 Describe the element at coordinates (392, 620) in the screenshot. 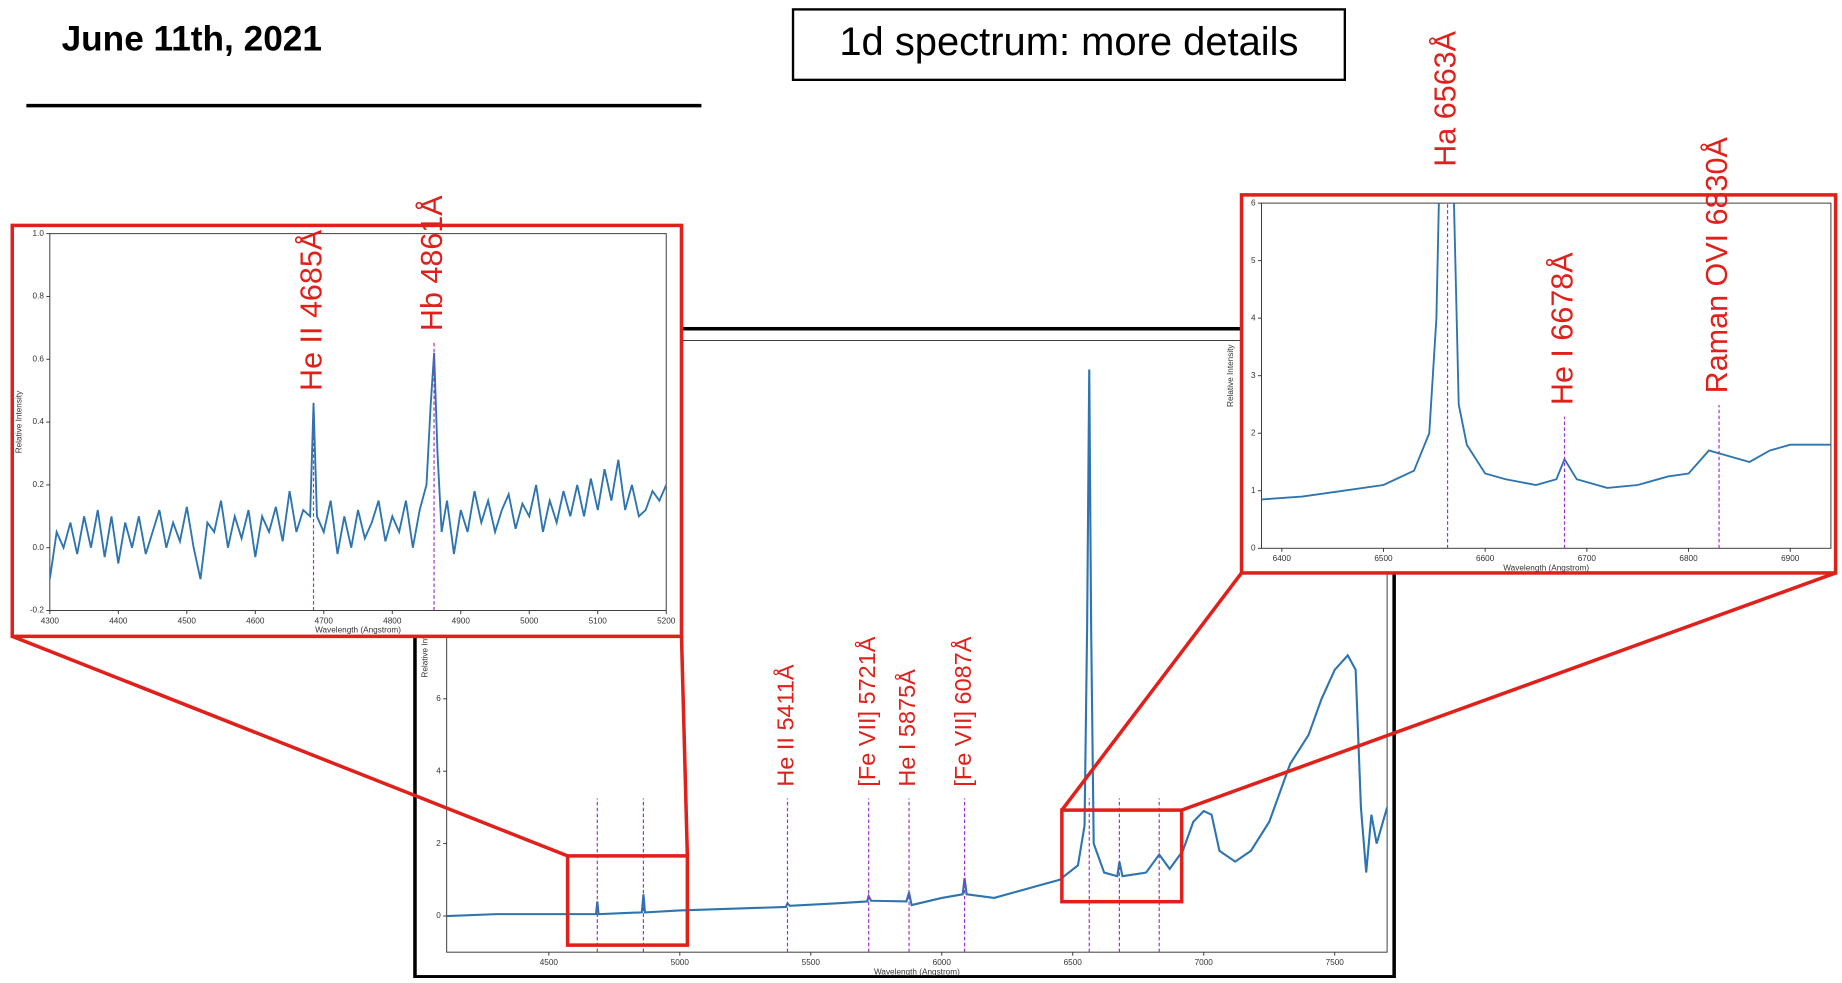

I see `x-tick-label: 4800` at that location.